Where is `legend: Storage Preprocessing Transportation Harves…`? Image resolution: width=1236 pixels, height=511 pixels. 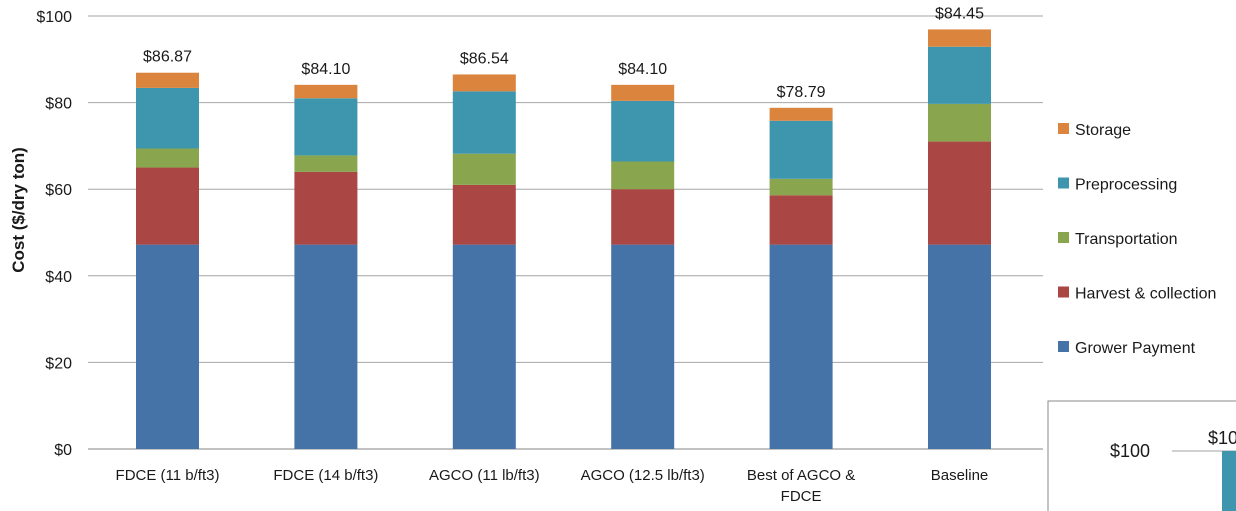 legend: Storage Preprocessing Transportation Harves… is located at coordinates (1137, 239).